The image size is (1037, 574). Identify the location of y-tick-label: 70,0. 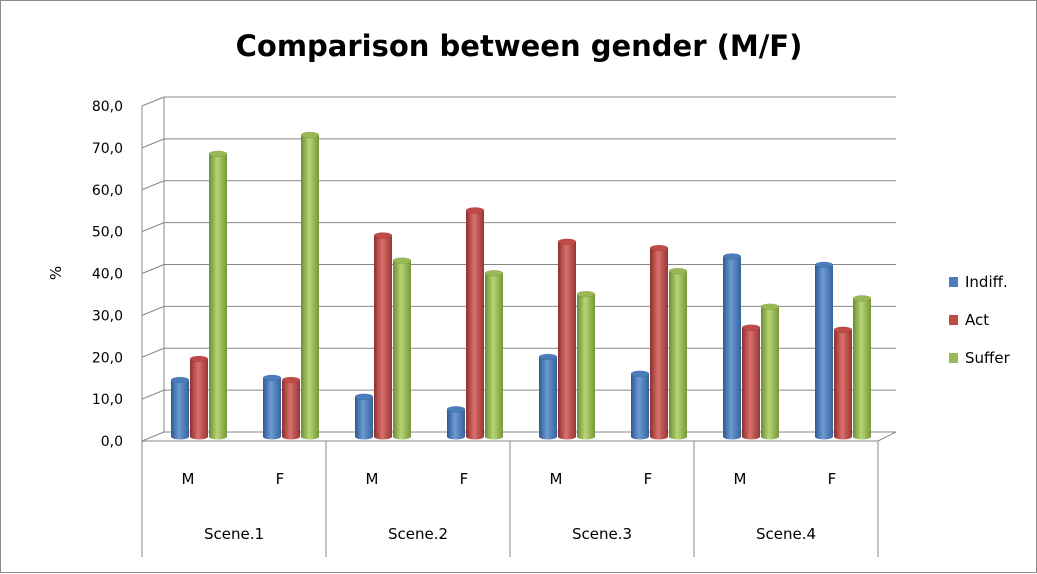
(107, 149).